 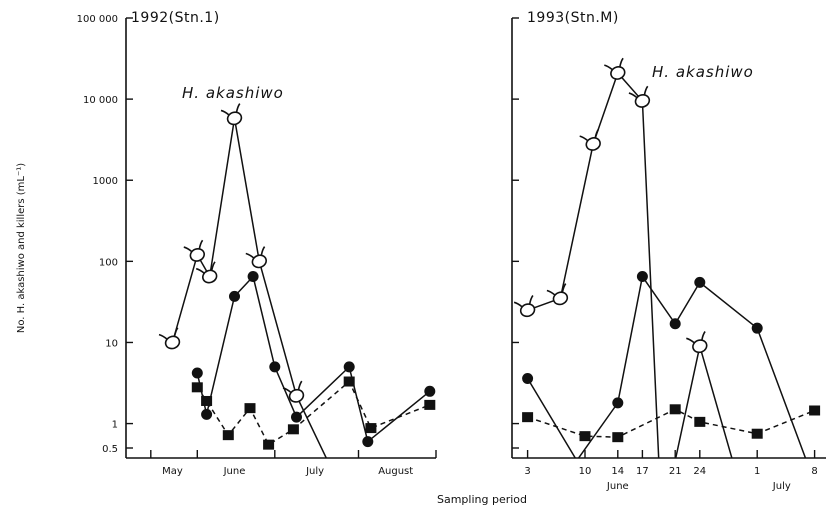 I want to click on panel-title-1993: 1993(Stn.M), so click(x=573, y=18).